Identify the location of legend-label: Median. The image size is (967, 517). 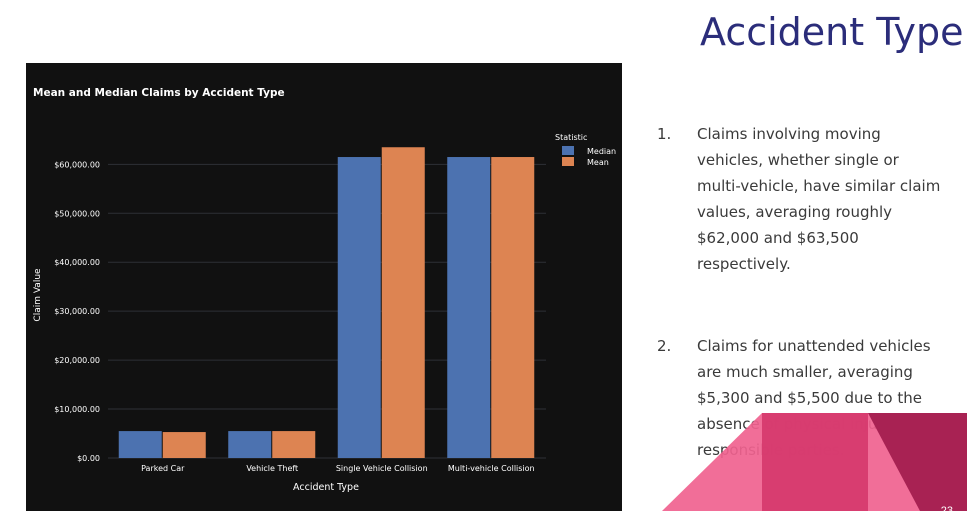
(601, 151).